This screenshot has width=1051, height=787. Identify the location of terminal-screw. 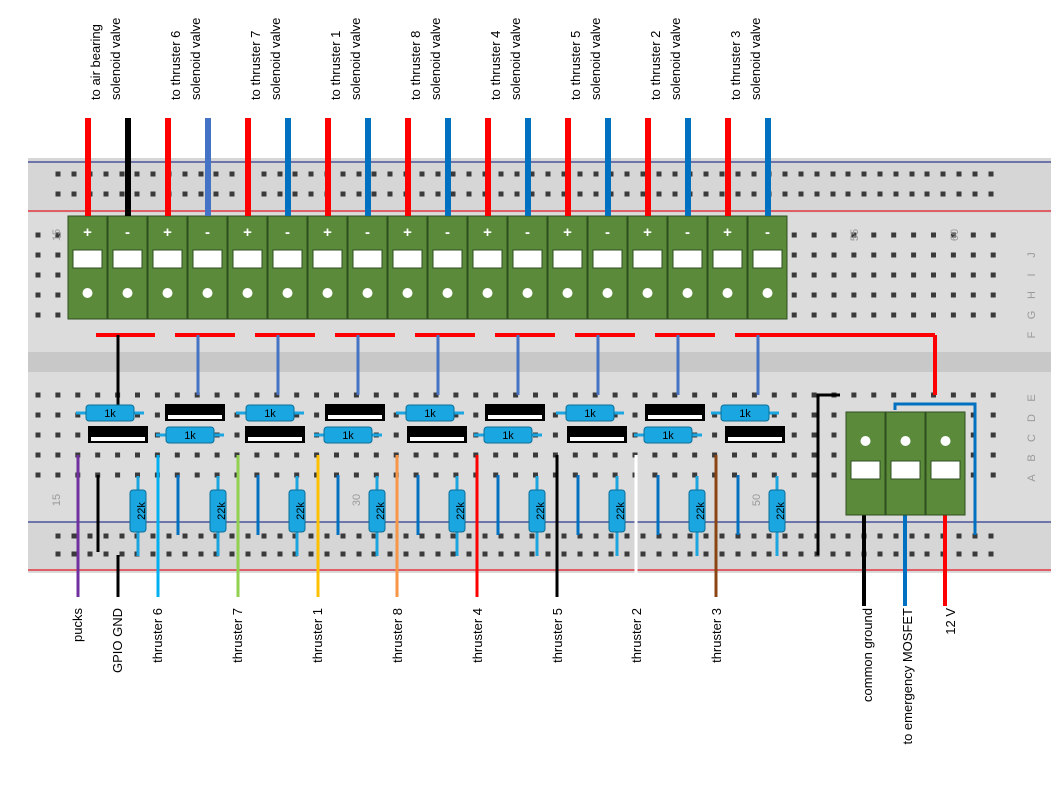
(287, 293).